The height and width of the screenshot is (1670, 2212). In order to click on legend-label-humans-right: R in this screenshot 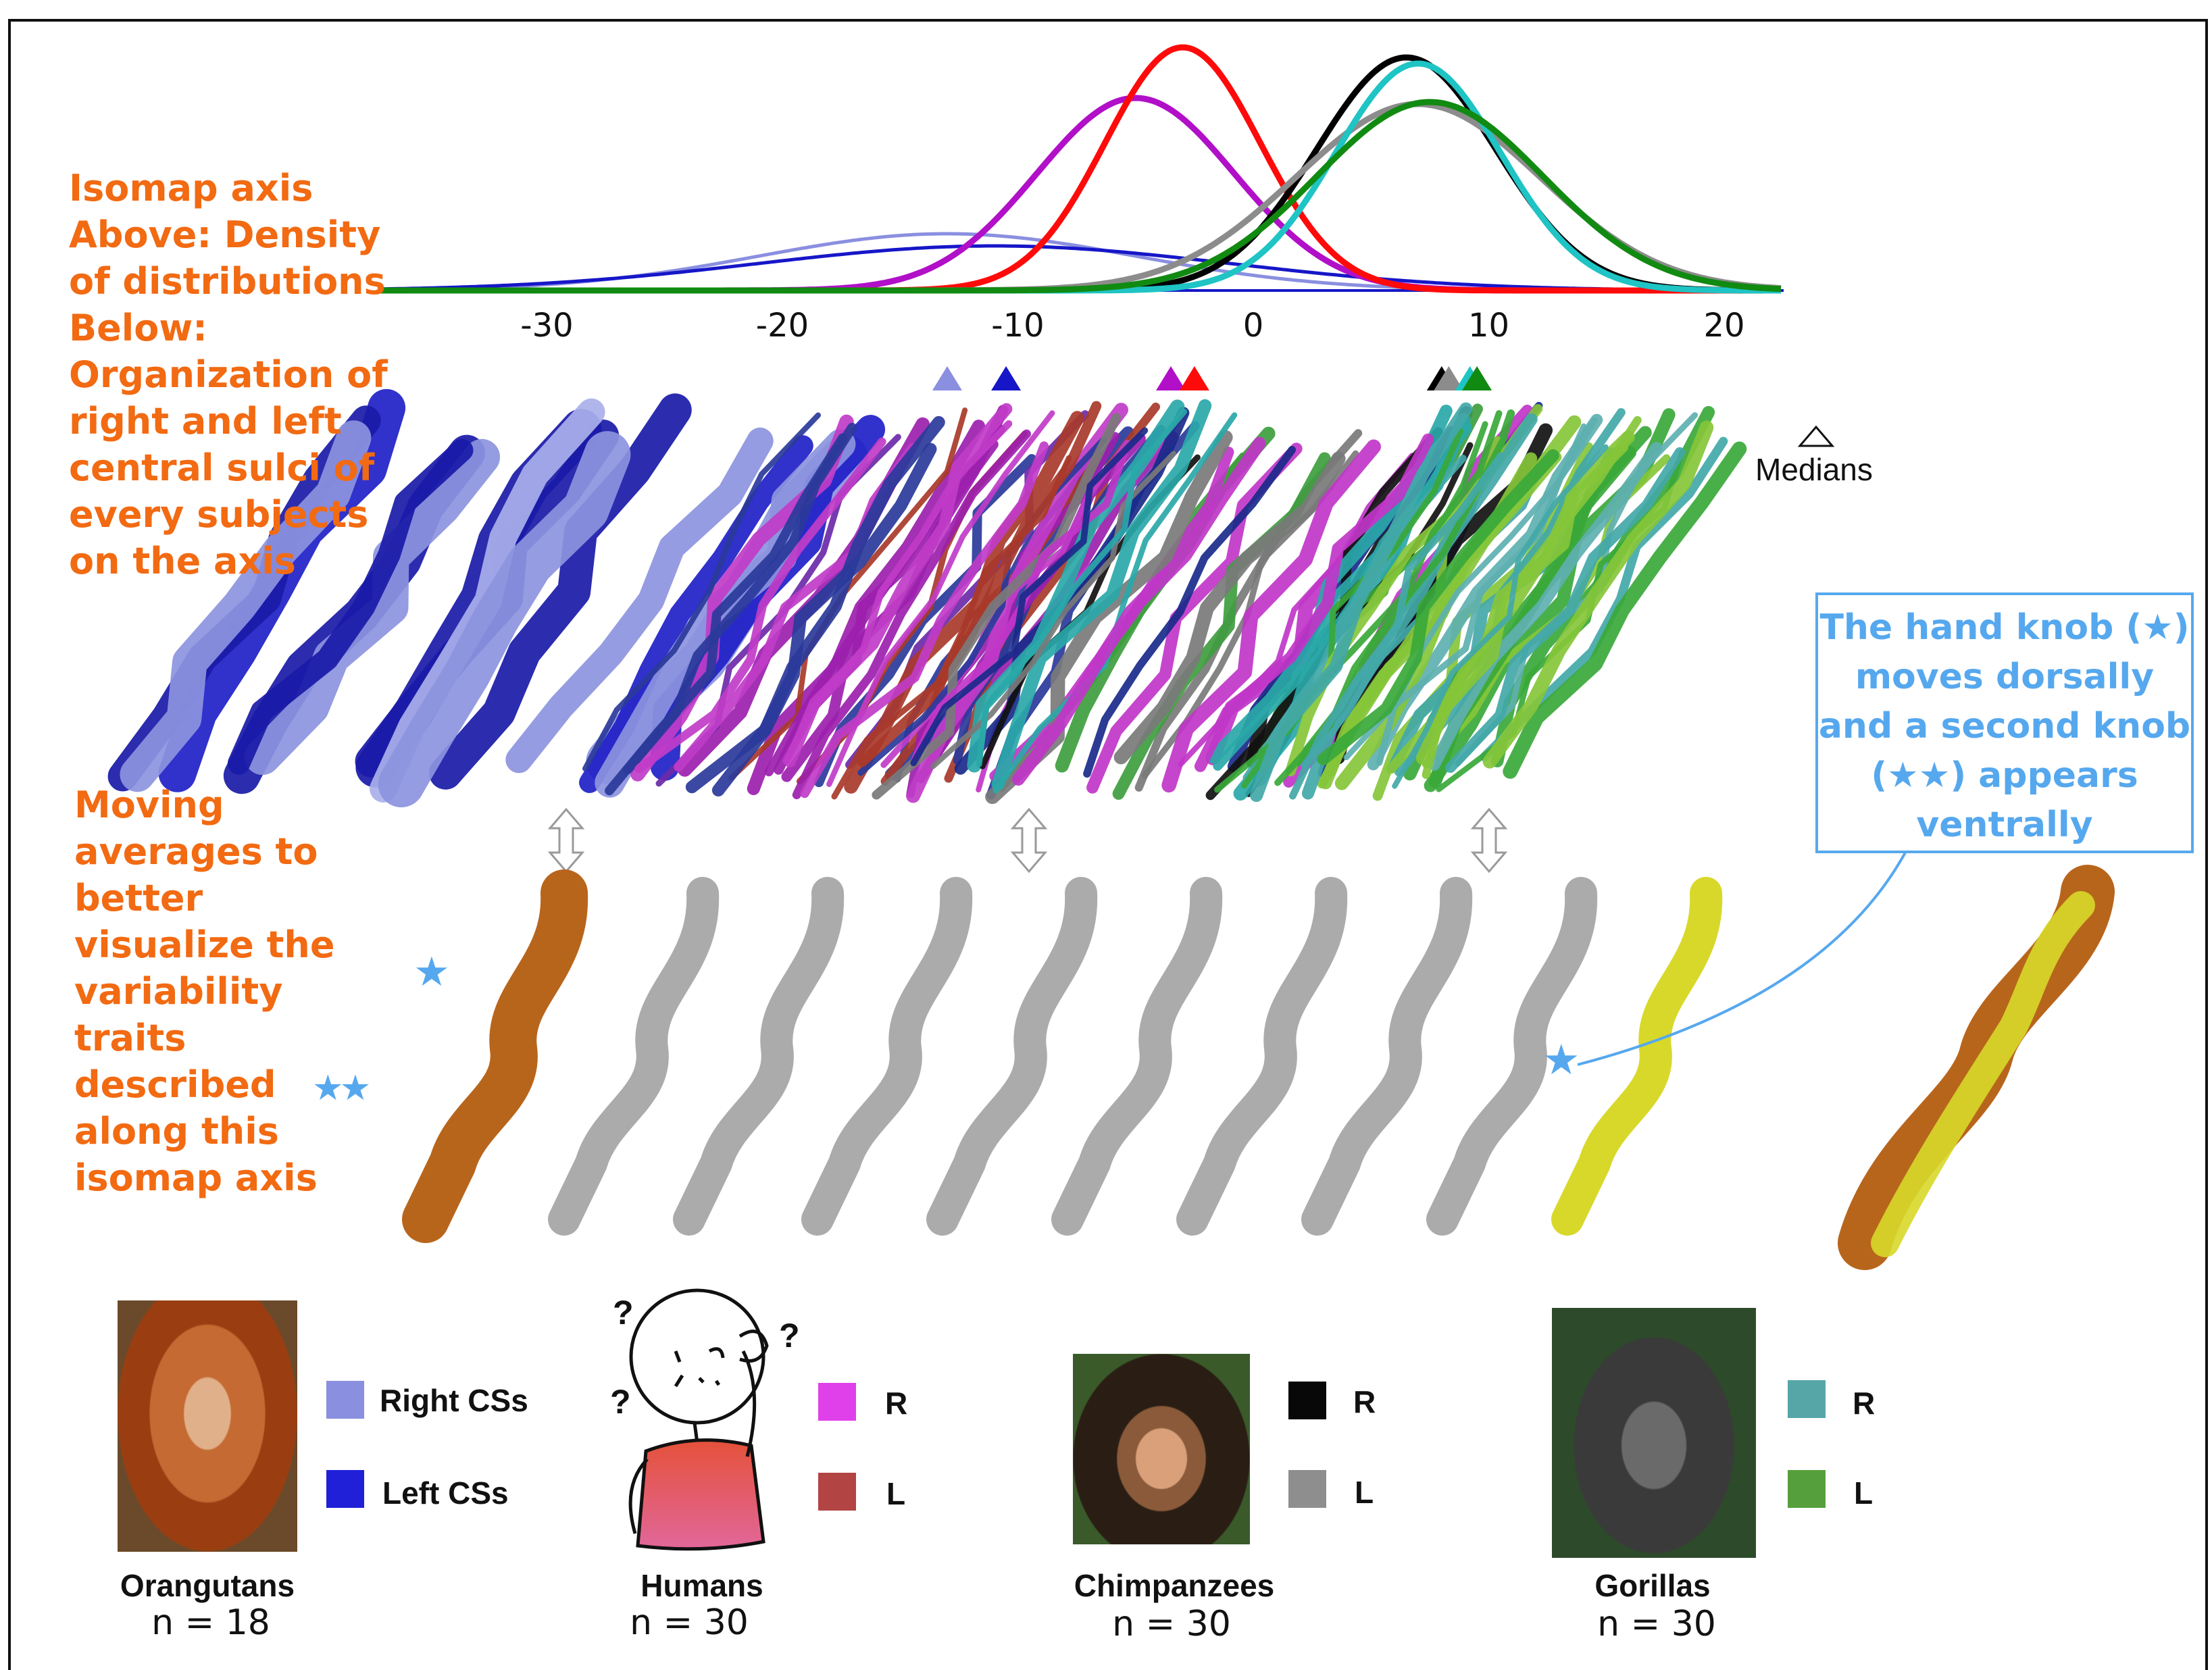, I will do `click(896, 1403)`.